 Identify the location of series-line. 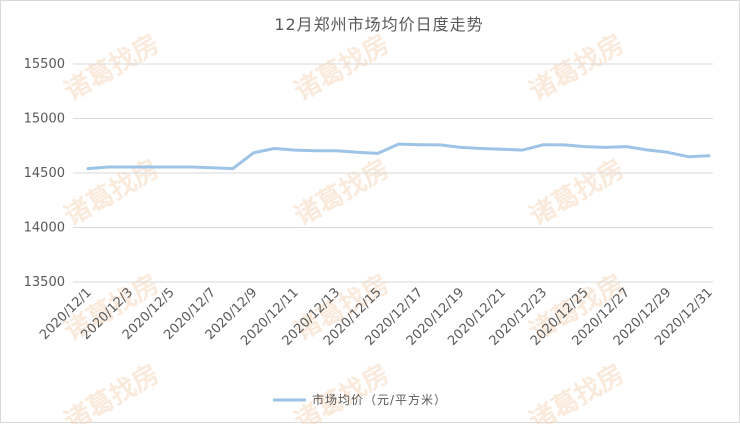
(398, 156).